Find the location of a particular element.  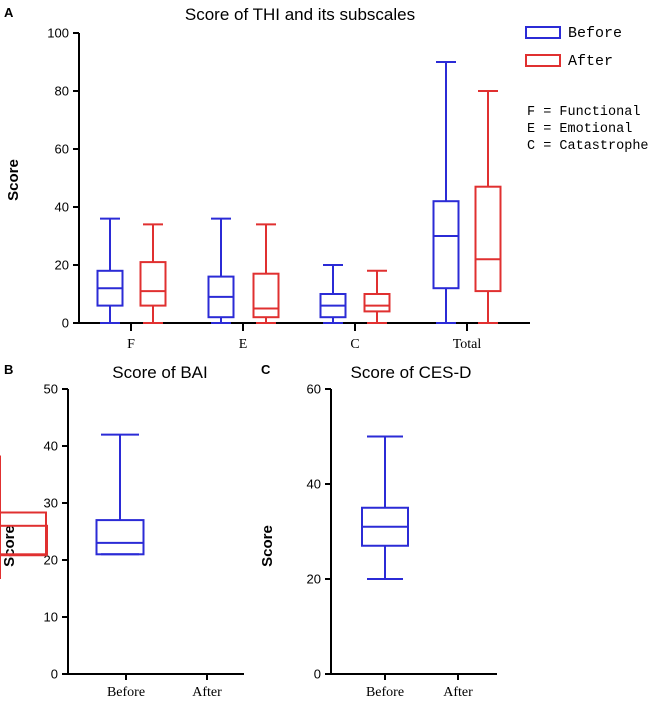

panel-c-label: C is located at coordinates (266, 369).